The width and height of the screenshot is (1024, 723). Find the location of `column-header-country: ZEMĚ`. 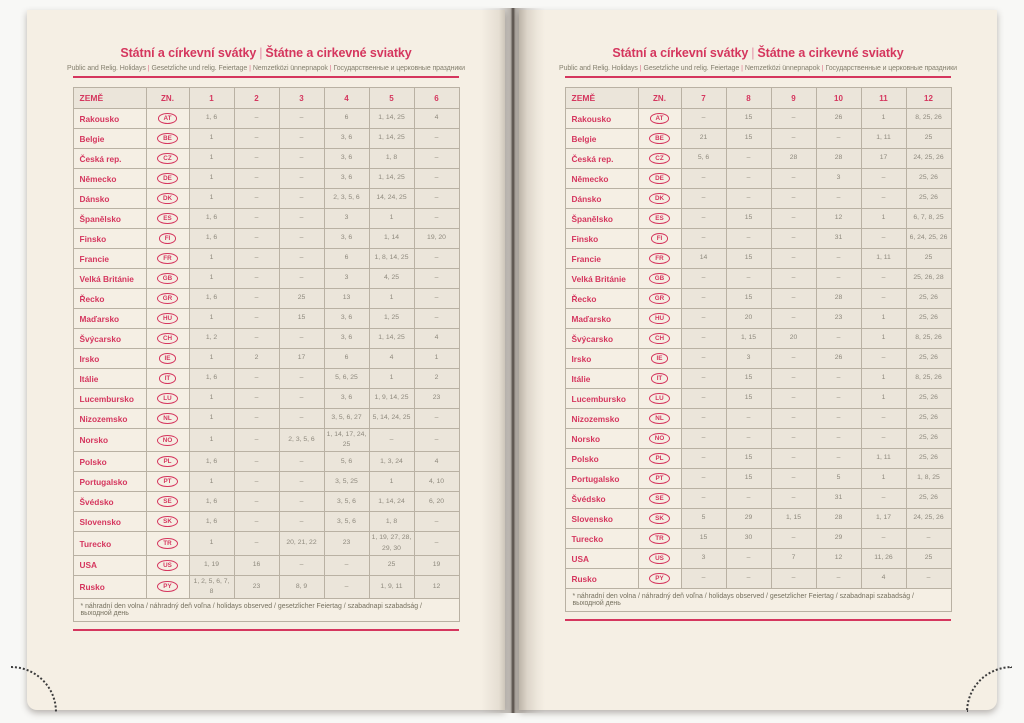

column-header-country: ZEMĚ is located at coordinates (601, 98).